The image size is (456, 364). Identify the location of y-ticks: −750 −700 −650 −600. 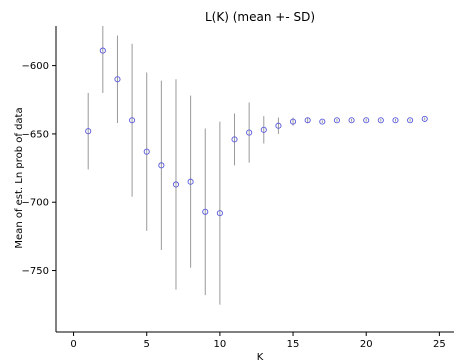
(39, 169).